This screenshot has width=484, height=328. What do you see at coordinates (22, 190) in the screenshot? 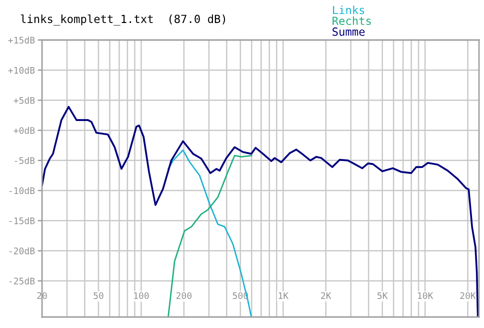
I see `y-tick-label: -10dB` at bounding box center [22, 190].